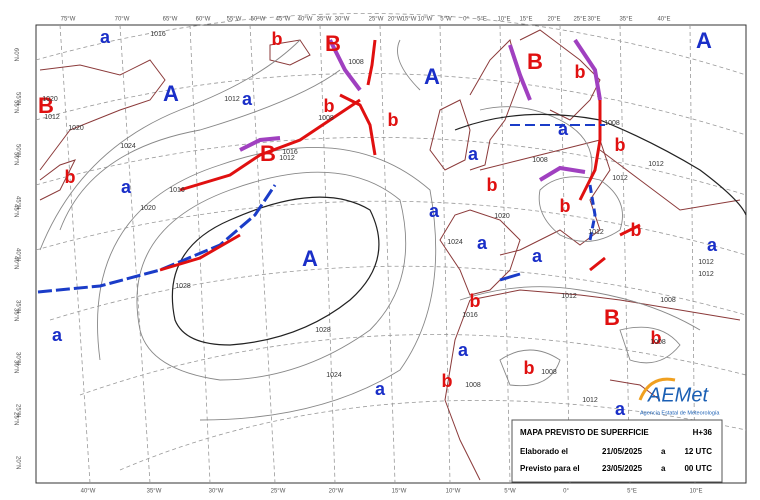  I want to click on longitude-label: 45°W, so click(283, 20).